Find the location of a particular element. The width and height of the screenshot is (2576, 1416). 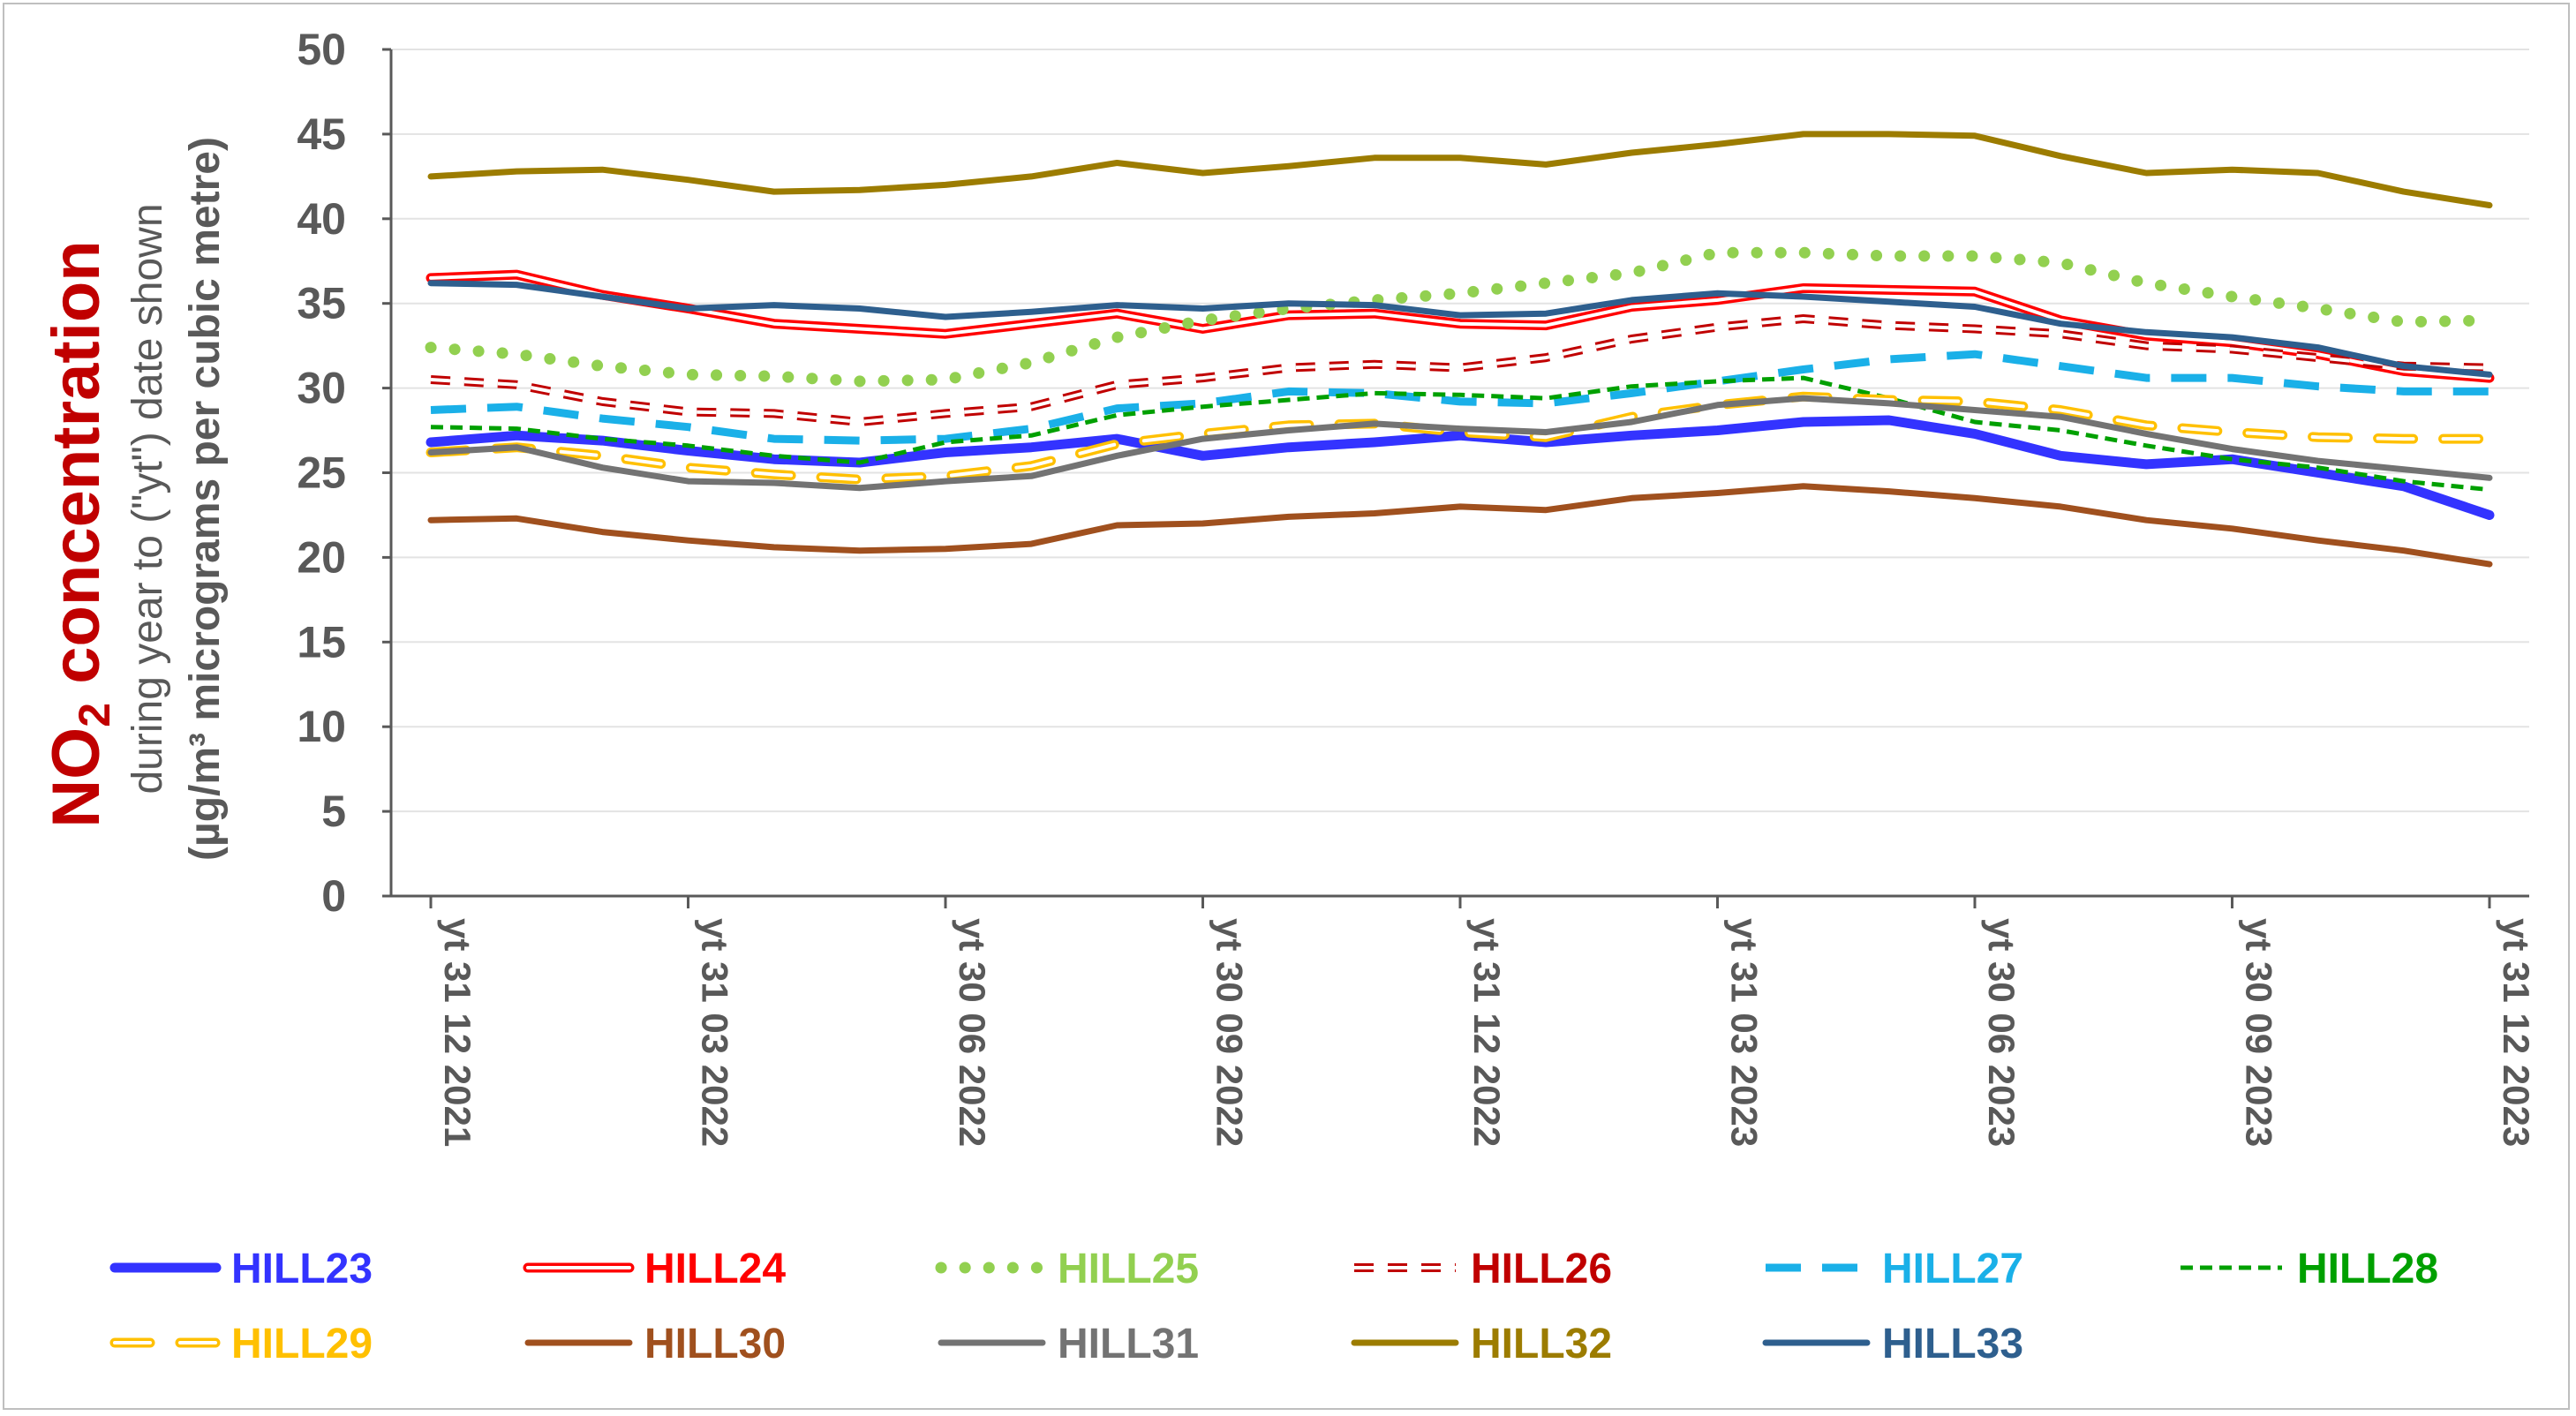

y-tick-label: 25 is located at coordinates (322, 473).